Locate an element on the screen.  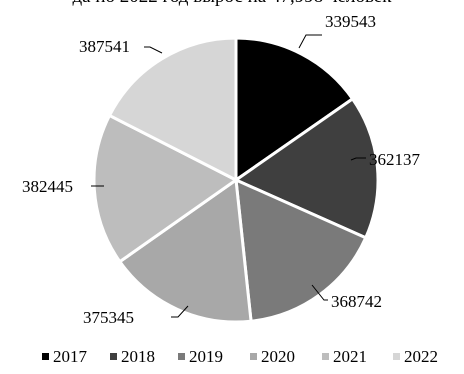
legend-label-2020: 2020 is located at coordinates (278, 356).